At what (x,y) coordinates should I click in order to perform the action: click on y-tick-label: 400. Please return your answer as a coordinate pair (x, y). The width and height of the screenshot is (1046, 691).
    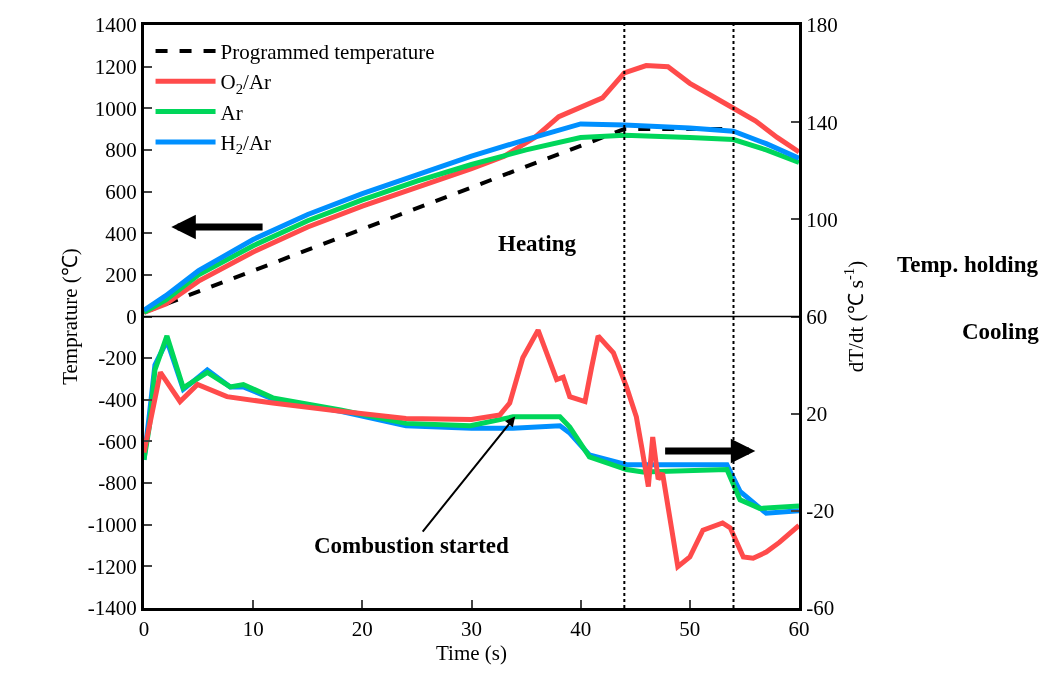
    Looking at the image, I should click on (121, 233).